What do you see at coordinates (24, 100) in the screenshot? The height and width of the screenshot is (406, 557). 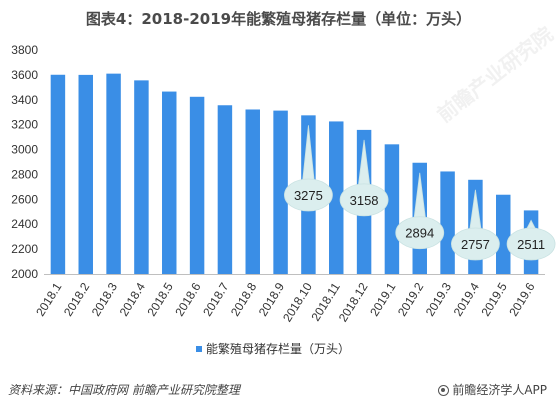 I see `y-tick-label: 3400` at bounding box center [24, 100].